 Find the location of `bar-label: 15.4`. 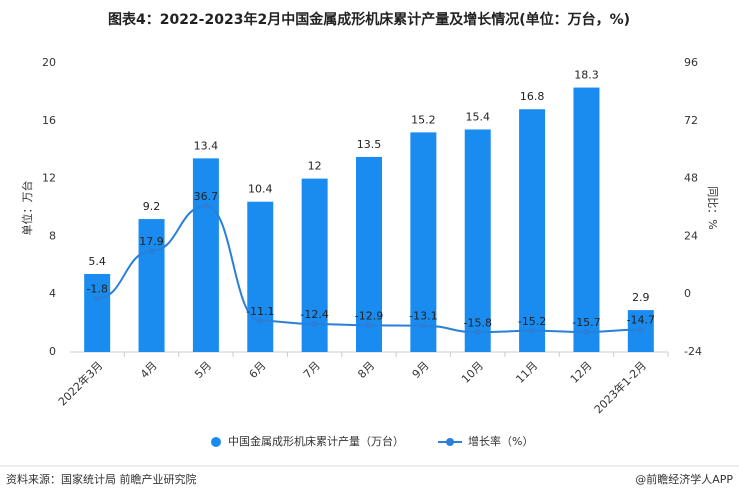

bar-label: 15.4 is located at coordinates (477, 116).